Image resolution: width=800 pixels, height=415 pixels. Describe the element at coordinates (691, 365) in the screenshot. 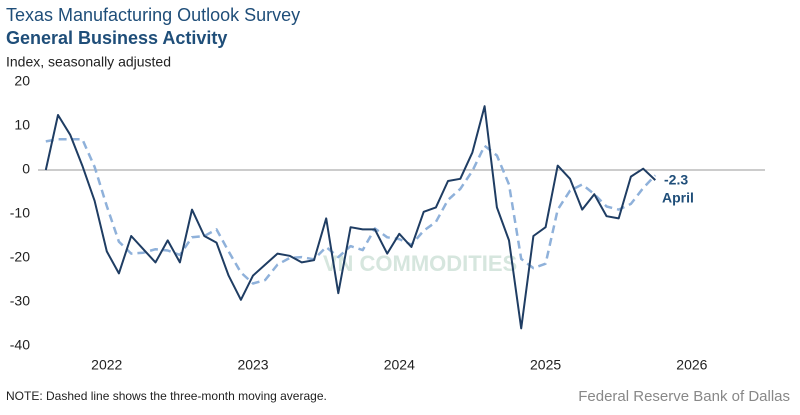

I see `x-tick-label: 2026` at that location.